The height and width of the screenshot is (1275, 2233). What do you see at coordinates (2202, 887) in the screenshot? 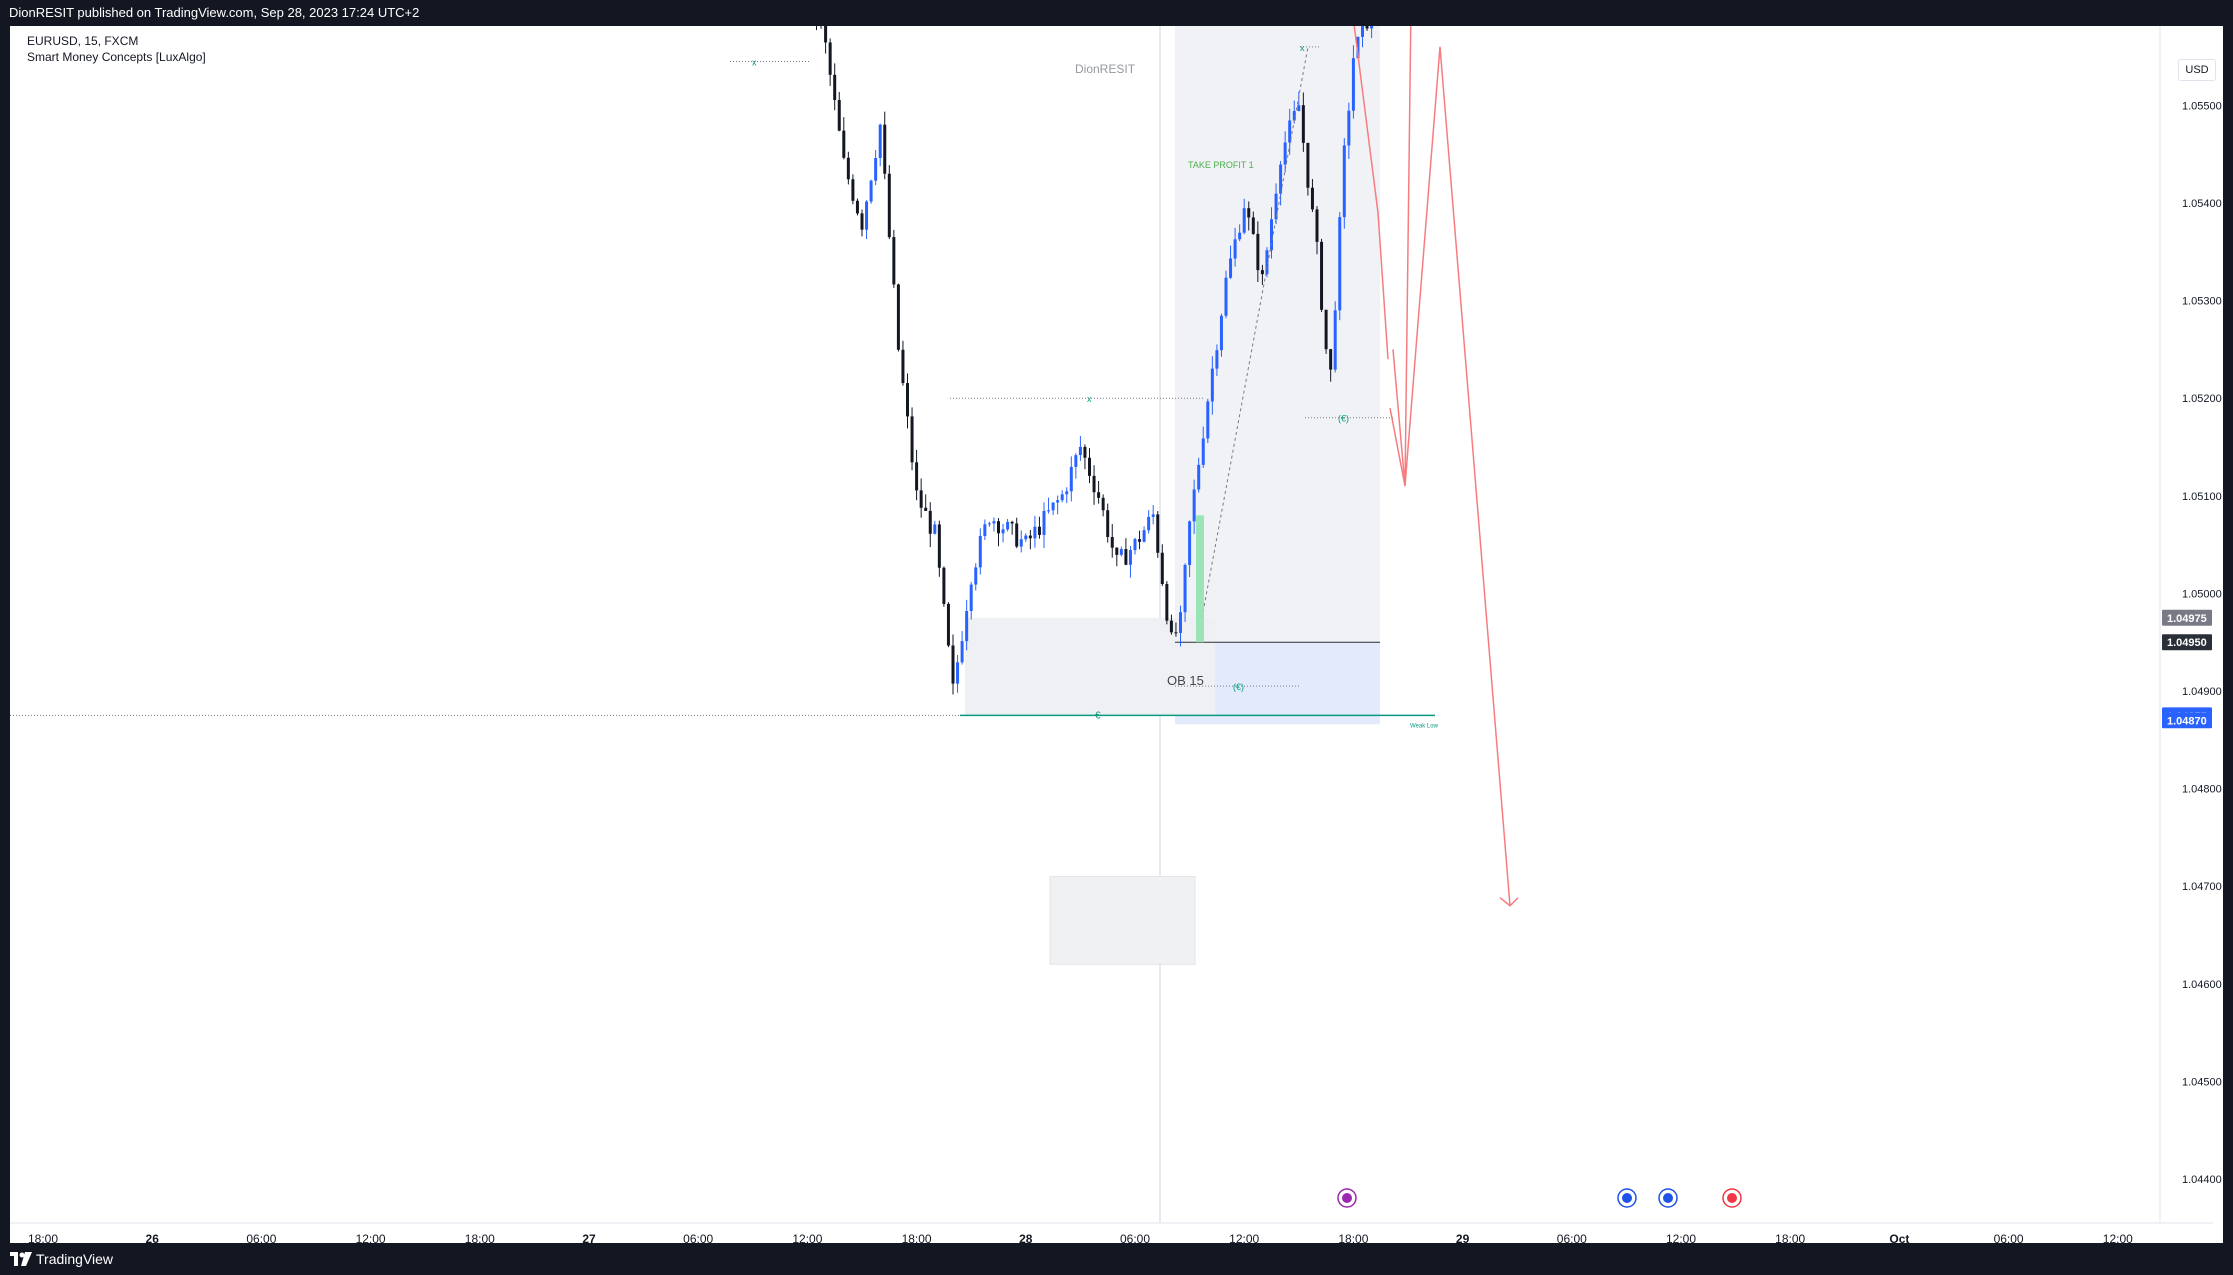
I see `price-tick-17: 1.04700` at bounding box center [2202, 887].